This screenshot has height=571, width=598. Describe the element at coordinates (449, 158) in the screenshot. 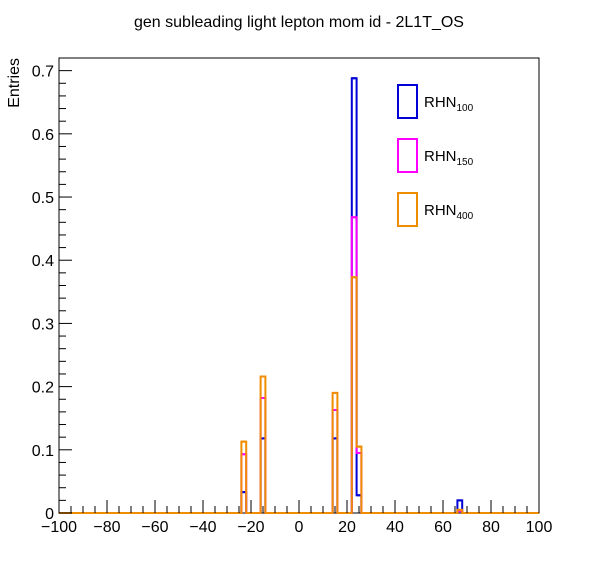

I see `legend-label: RHN150` at that location.